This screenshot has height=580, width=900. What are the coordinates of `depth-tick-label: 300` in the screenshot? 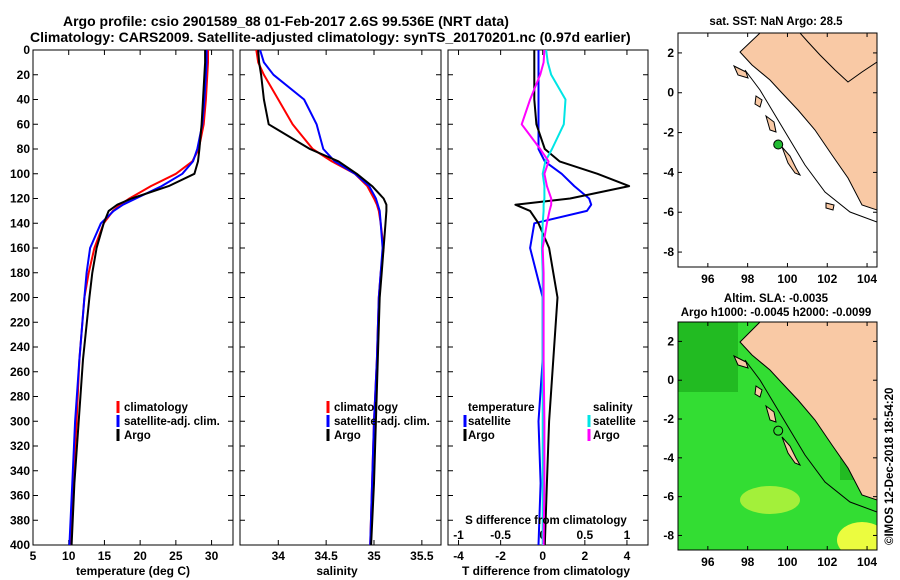 It's located at (20, 421).